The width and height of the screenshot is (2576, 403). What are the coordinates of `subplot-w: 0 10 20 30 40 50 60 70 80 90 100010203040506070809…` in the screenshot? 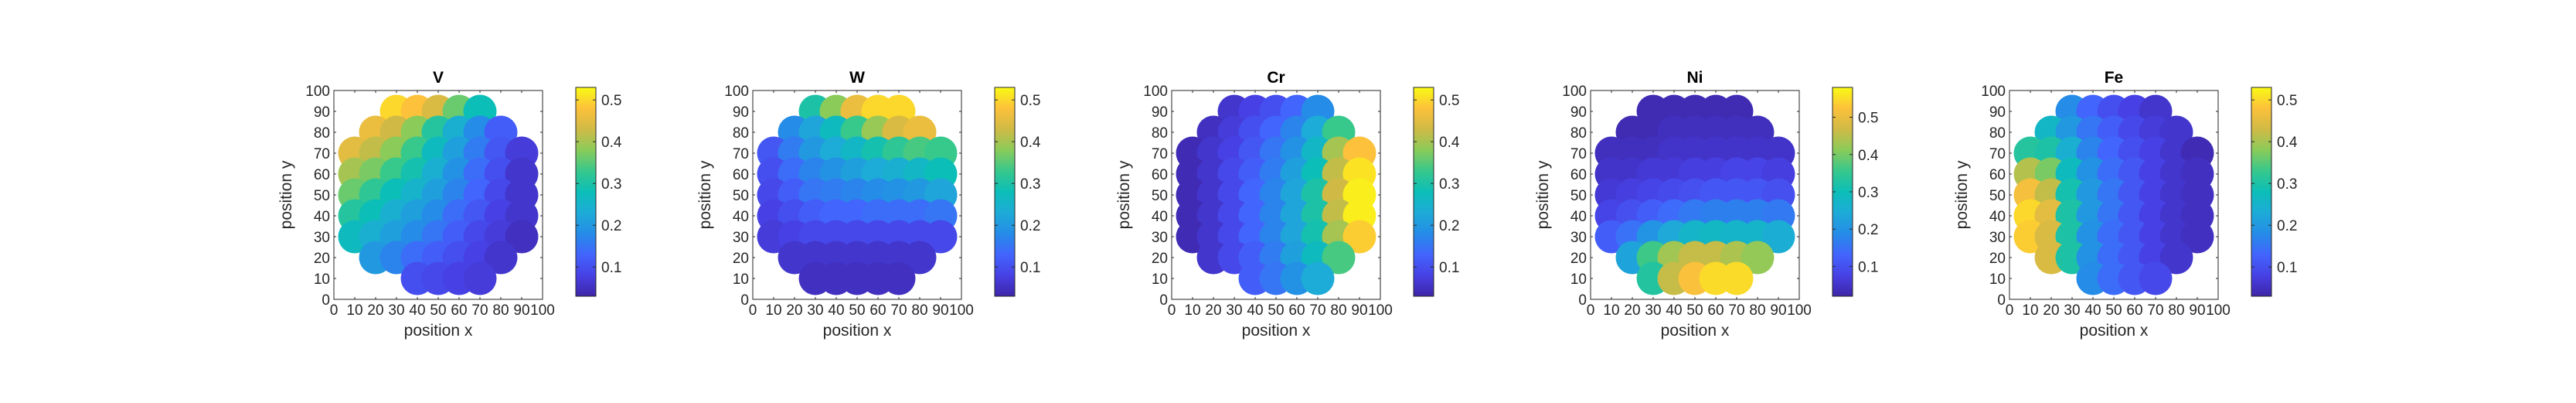 It's located at (868, 204).